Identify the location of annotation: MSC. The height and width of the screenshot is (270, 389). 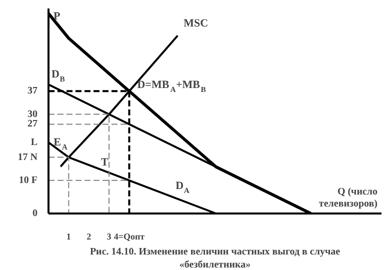
(196, 24).